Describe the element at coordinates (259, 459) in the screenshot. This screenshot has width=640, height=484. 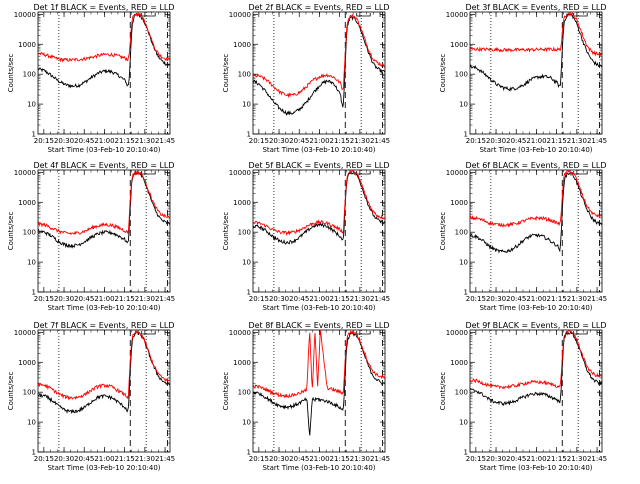
I see `panel-8-x-tick-label: 20:15` at that location.